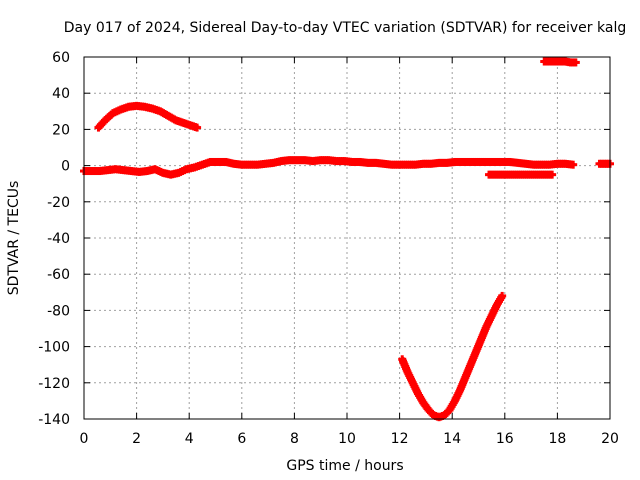 The width and height of the screenshot is (640, 480). I want to click on y-tick-label: 0, so click(65, 167).